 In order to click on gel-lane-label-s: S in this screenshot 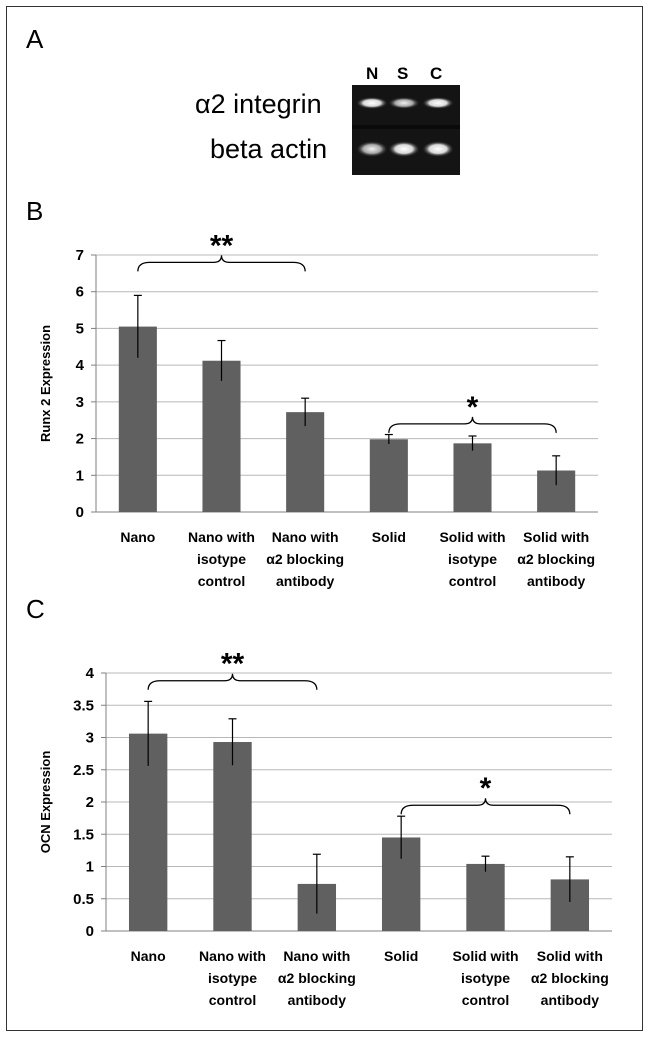, I will do `click(403, 73)`.